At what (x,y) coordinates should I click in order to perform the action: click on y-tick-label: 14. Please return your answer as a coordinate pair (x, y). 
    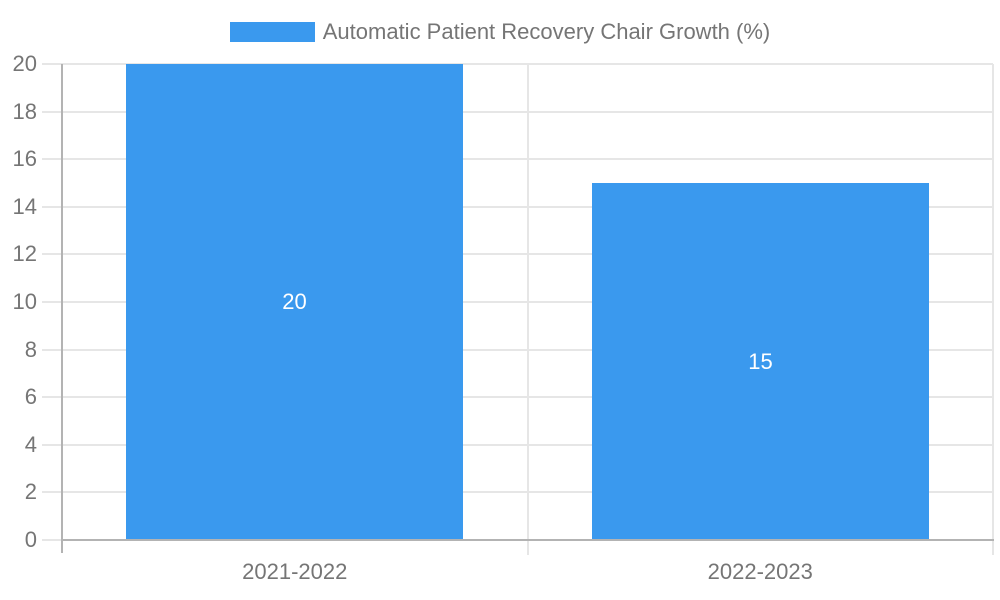
    Looking at the image, I should click on (24, 206).